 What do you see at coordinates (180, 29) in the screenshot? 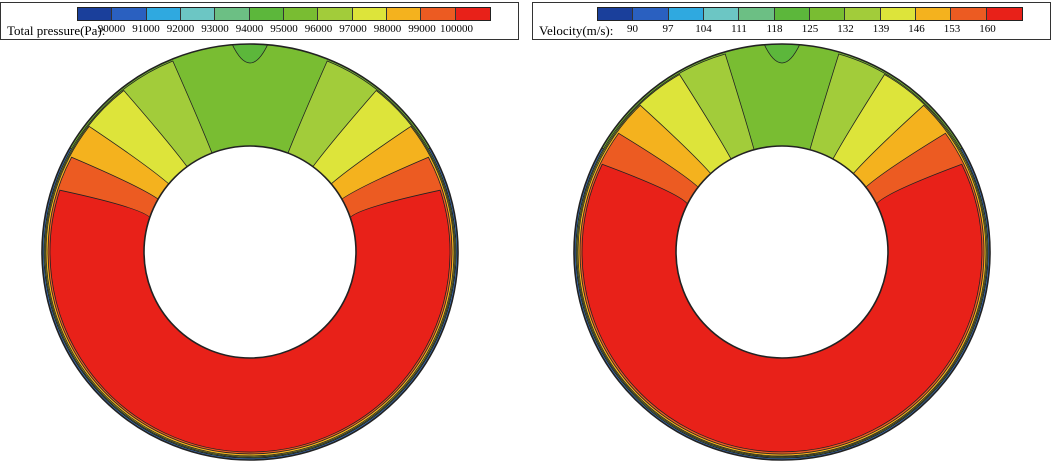
I see `colorbar-tick-label: 92000` at bounding box center [180, 29].